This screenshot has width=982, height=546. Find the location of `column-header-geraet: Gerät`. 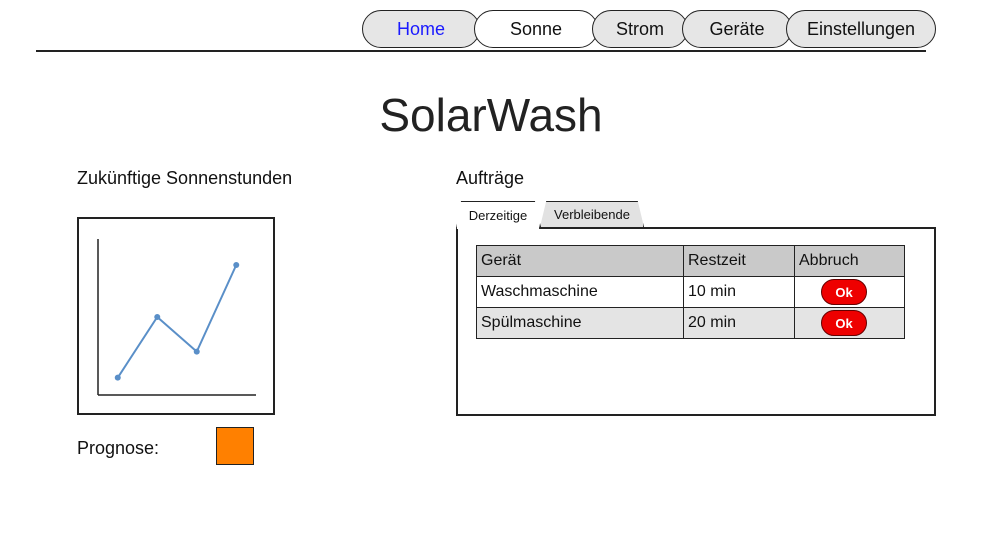

column-header-geraet: Gerät is located at coordinates (580, 261).